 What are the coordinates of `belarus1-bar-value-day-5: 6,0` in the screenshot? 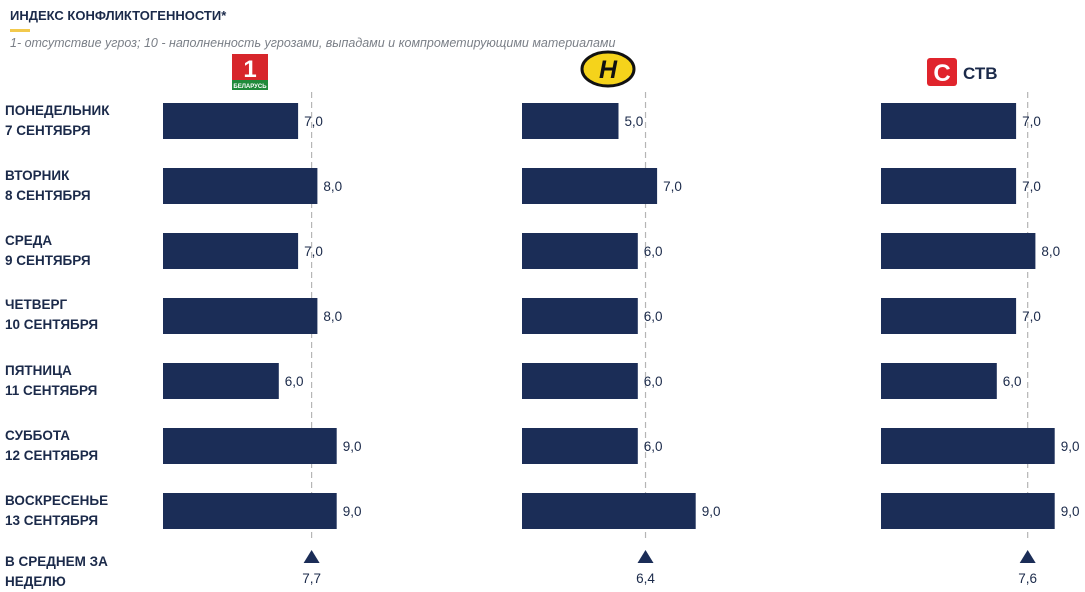 It's located at (294, 381).